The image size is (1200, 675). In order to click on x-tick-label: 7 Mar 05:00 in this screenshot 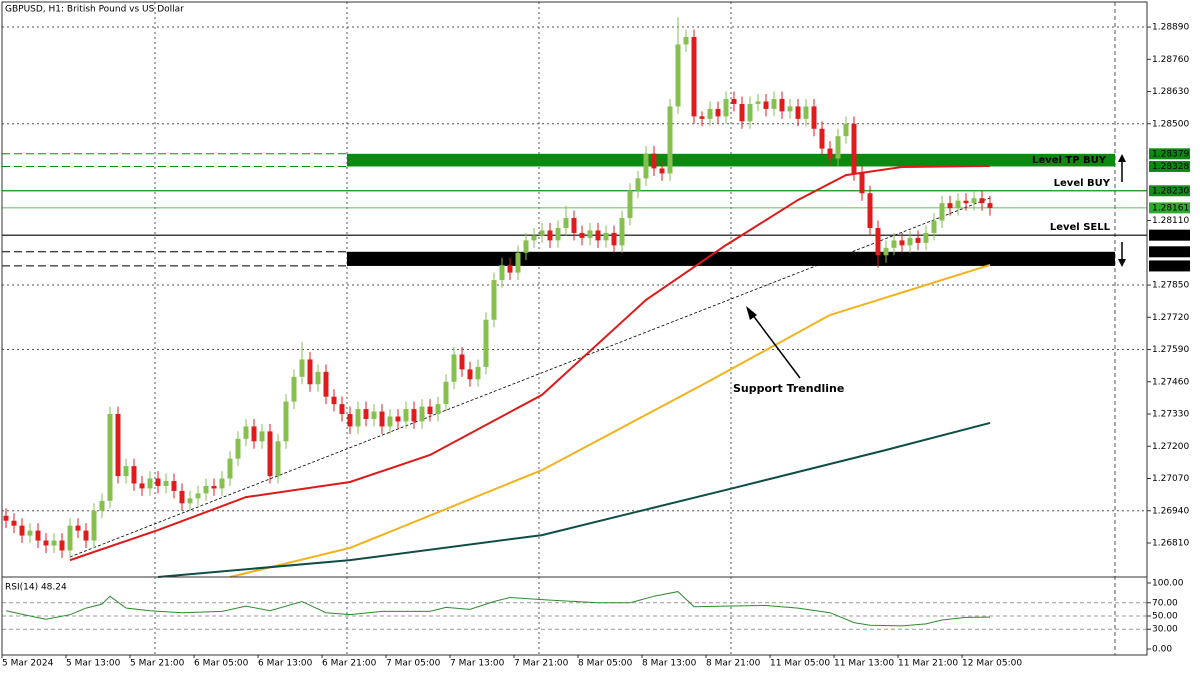, I will do `click(413, 664)`.